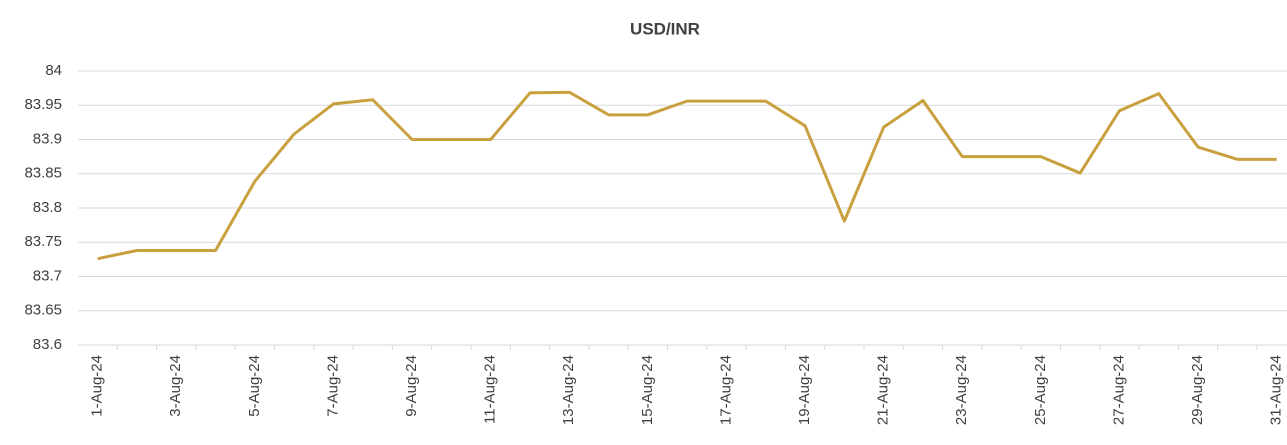 Image resolution: width=1287 pixels, height=445 pixels. I want to click on y-tick-label: 83.6, so click(47, 344).